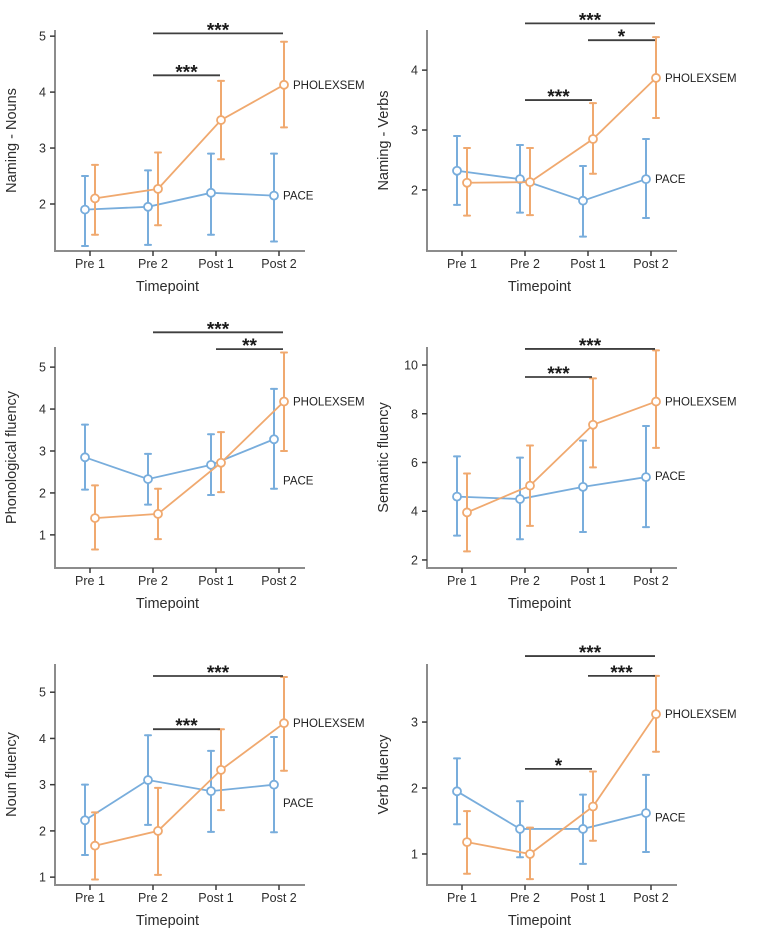 This screenshot has width=767, height=951. What do you see at coordinates (414, 463) in the screenshot?
I see `y-tick-label: 6` at bounding box center [414, 463].